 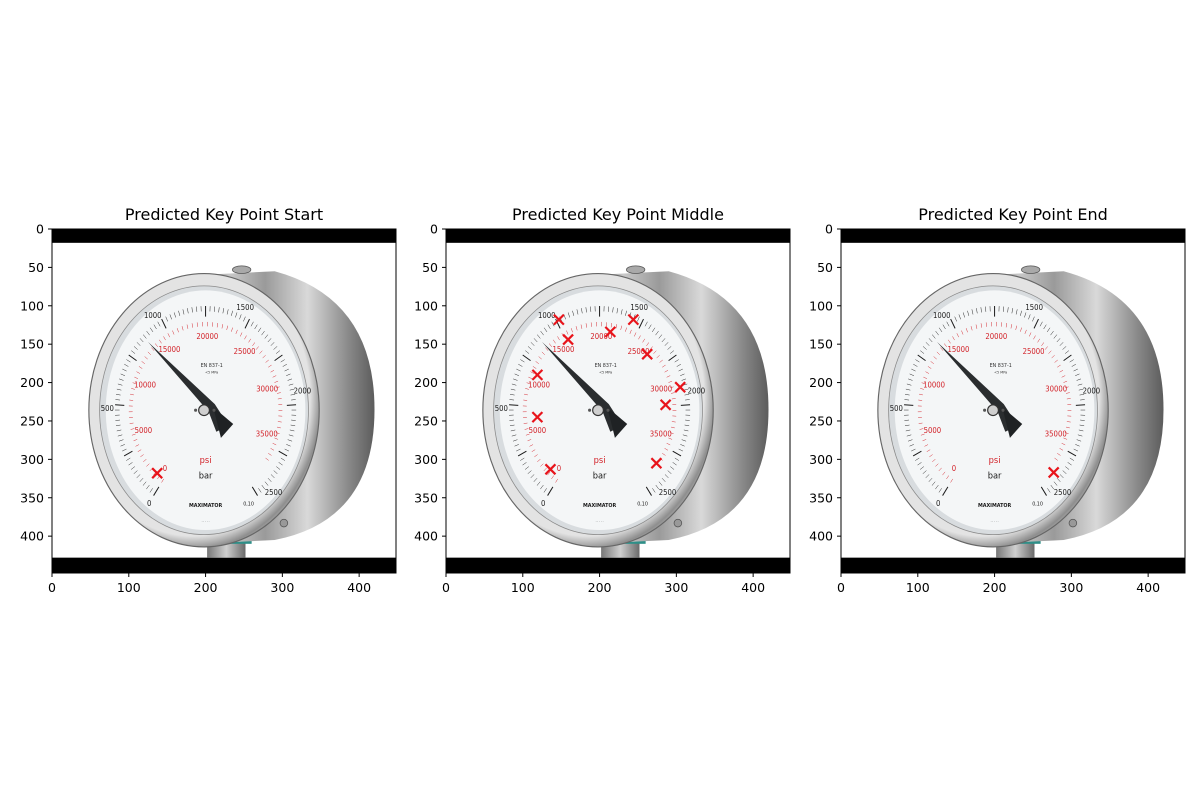 What do you see at coordinates (224, 214) in the screenshot?
I see `panel-title: Predicted Key Point Start` at bounding box center [224, 214].